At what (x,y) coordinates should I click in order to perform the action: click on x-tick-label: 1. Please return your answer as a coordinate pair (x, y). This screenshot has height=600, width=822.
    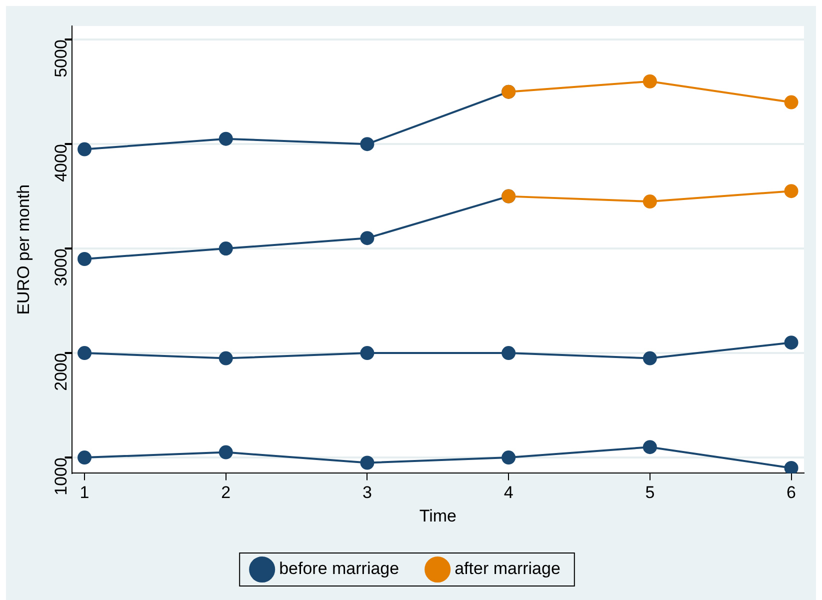
    Looking at the image, I should click on (85, 492).